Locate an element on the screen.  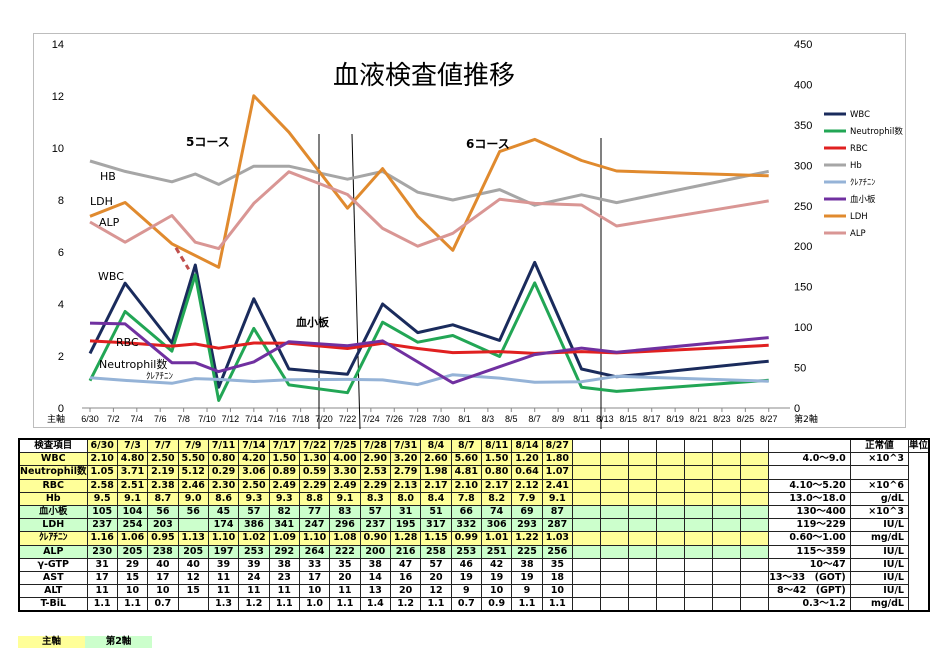
x-tick-label: 7/28 is located at coordinates (418, 419).